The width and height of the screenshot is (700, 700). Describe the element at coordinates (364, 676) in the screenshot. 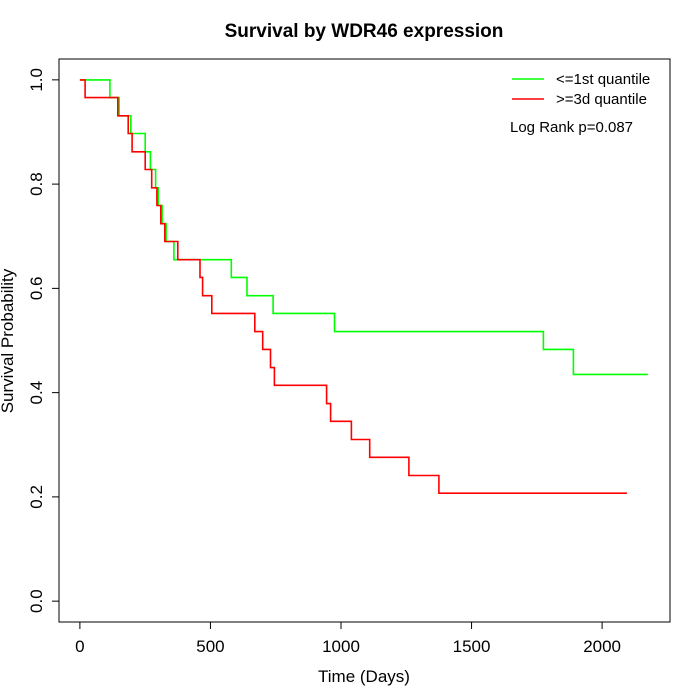

I see `x-axis-label: Time (Days)` at that location.